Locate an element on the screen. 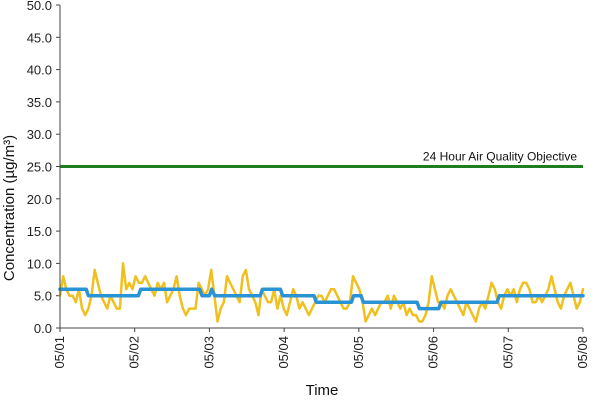  y-tick-label: 10.0 is located at coordinates (39, 263).